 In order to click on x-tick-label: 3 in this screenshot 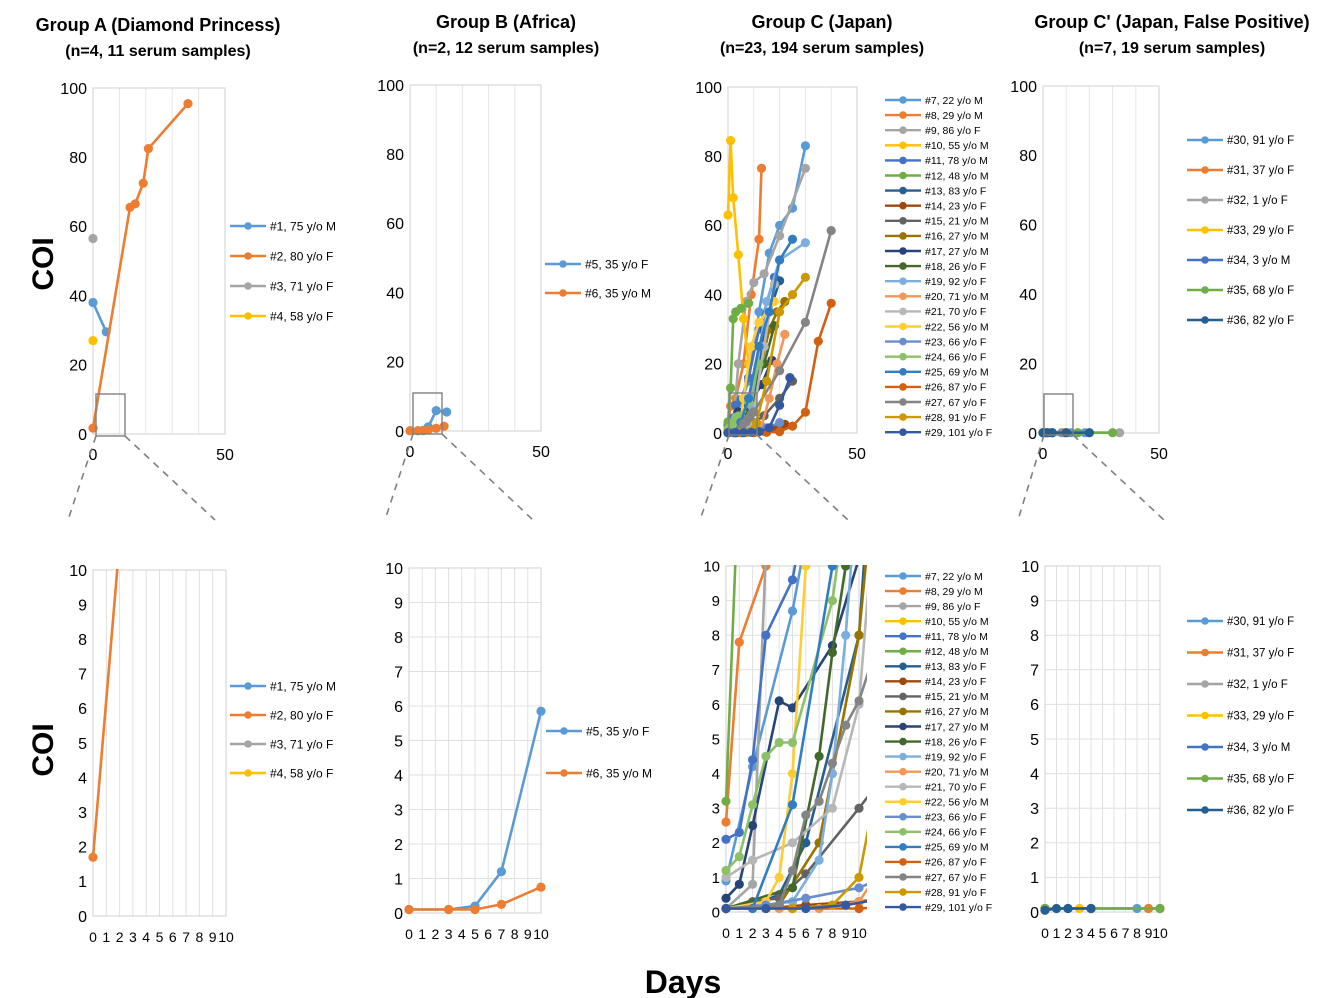, I will do `click(766, 933)`.